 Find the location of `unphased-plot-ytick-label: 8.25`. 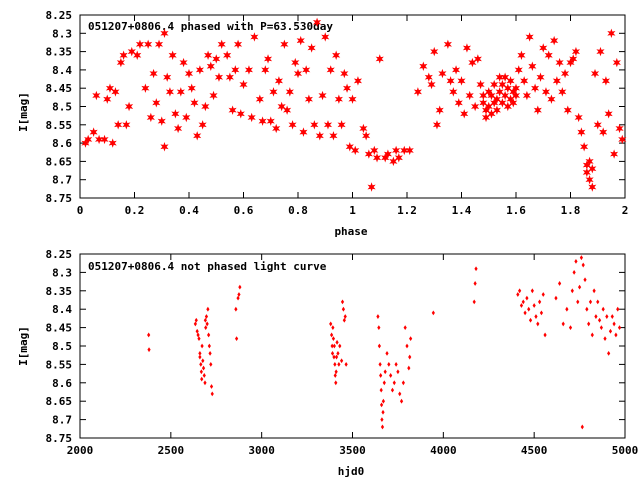

unphased-plot-ytick-label: 8.25 is located at coordinates (59, 254).